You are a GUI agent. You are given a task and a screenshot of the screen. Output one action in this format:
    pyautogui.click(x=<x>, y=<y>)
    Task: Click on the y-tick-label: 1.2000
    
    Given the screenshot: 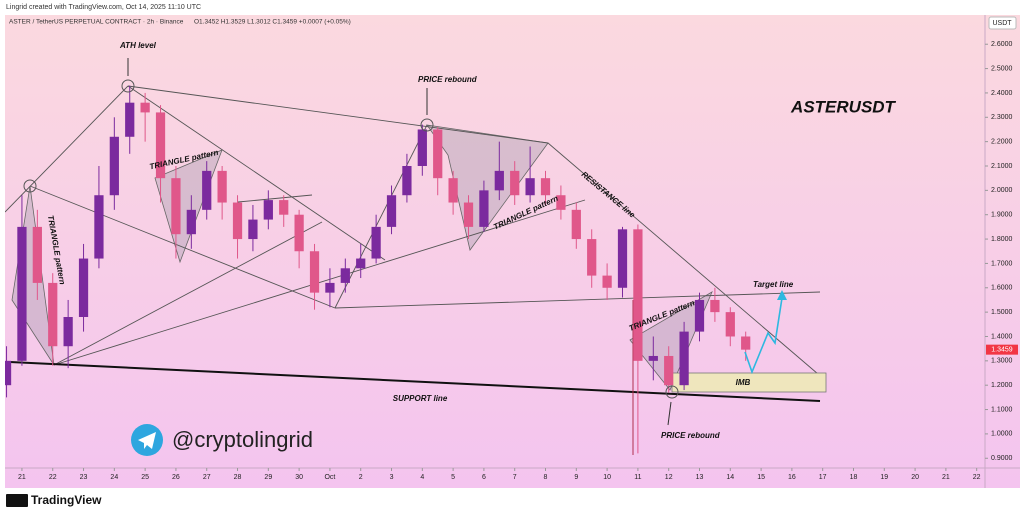 What is the action you would take?
    pyautogui.click(x=1002, y=385)
    